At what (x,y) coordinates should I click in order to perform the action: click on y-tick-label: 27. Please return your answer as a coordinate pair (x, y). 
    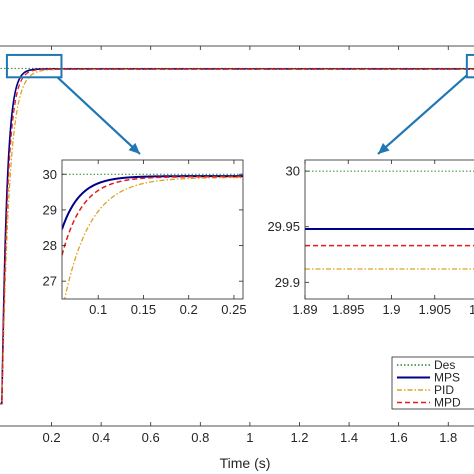
    Looking at the image, I should click on (50, 281).